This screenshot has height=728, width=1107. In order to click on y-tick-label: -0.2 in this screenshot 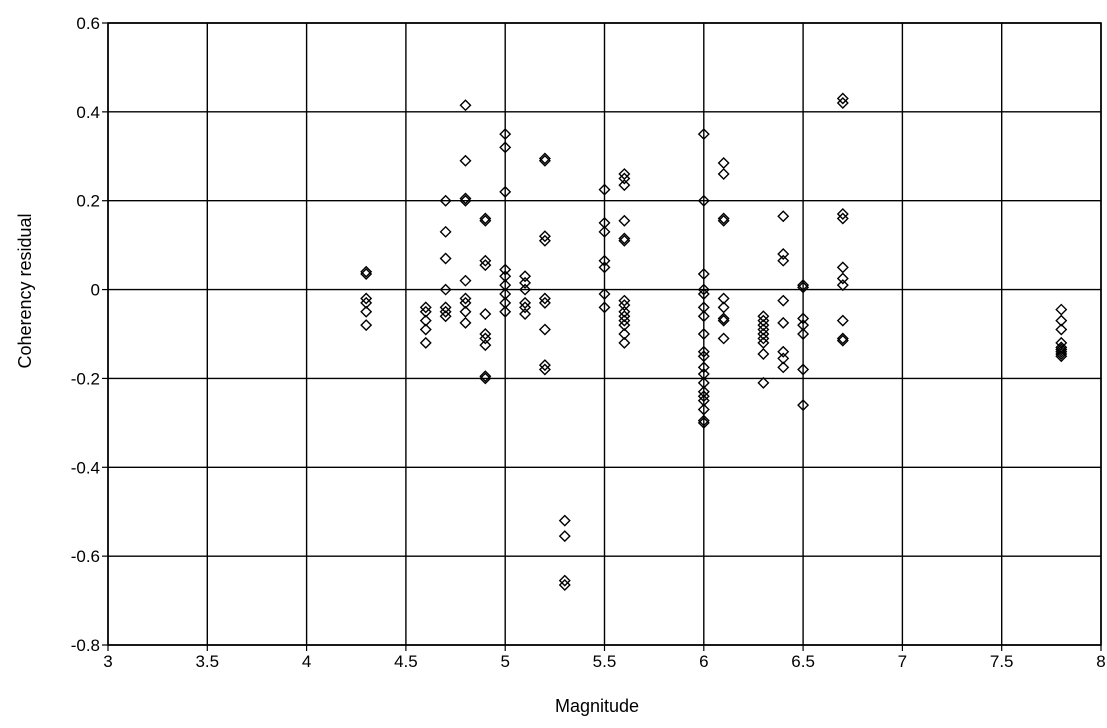, I will do `click(85, 378)`.